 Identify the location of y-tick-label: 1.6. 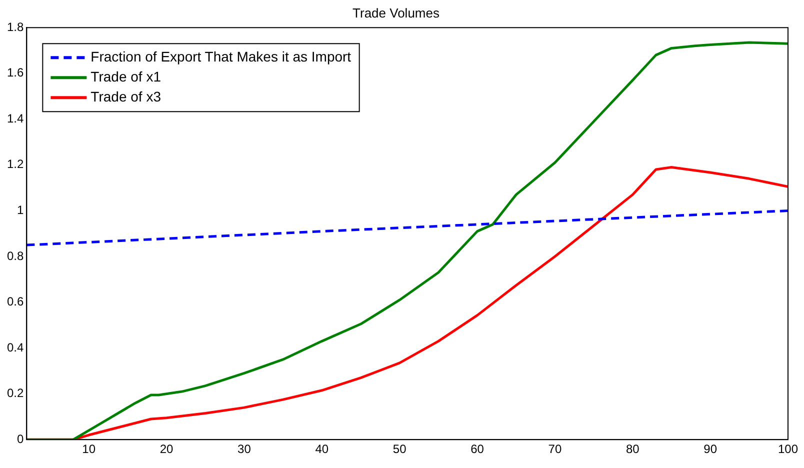
(15, 73).